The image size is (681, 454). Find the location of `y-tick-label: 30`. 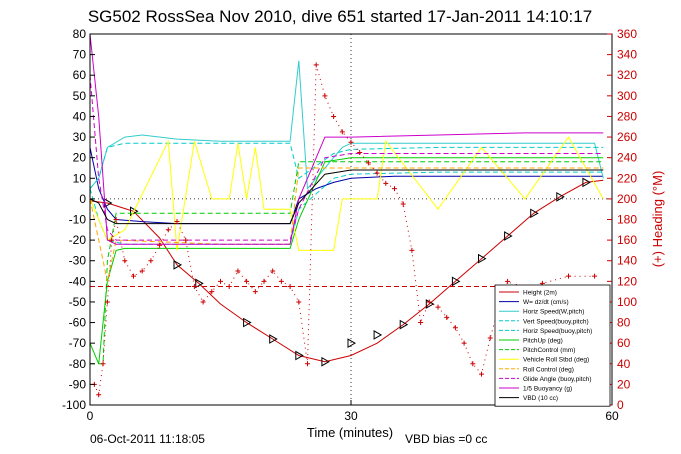

y-tick-label: 30 is located at coordinates (80, 137).